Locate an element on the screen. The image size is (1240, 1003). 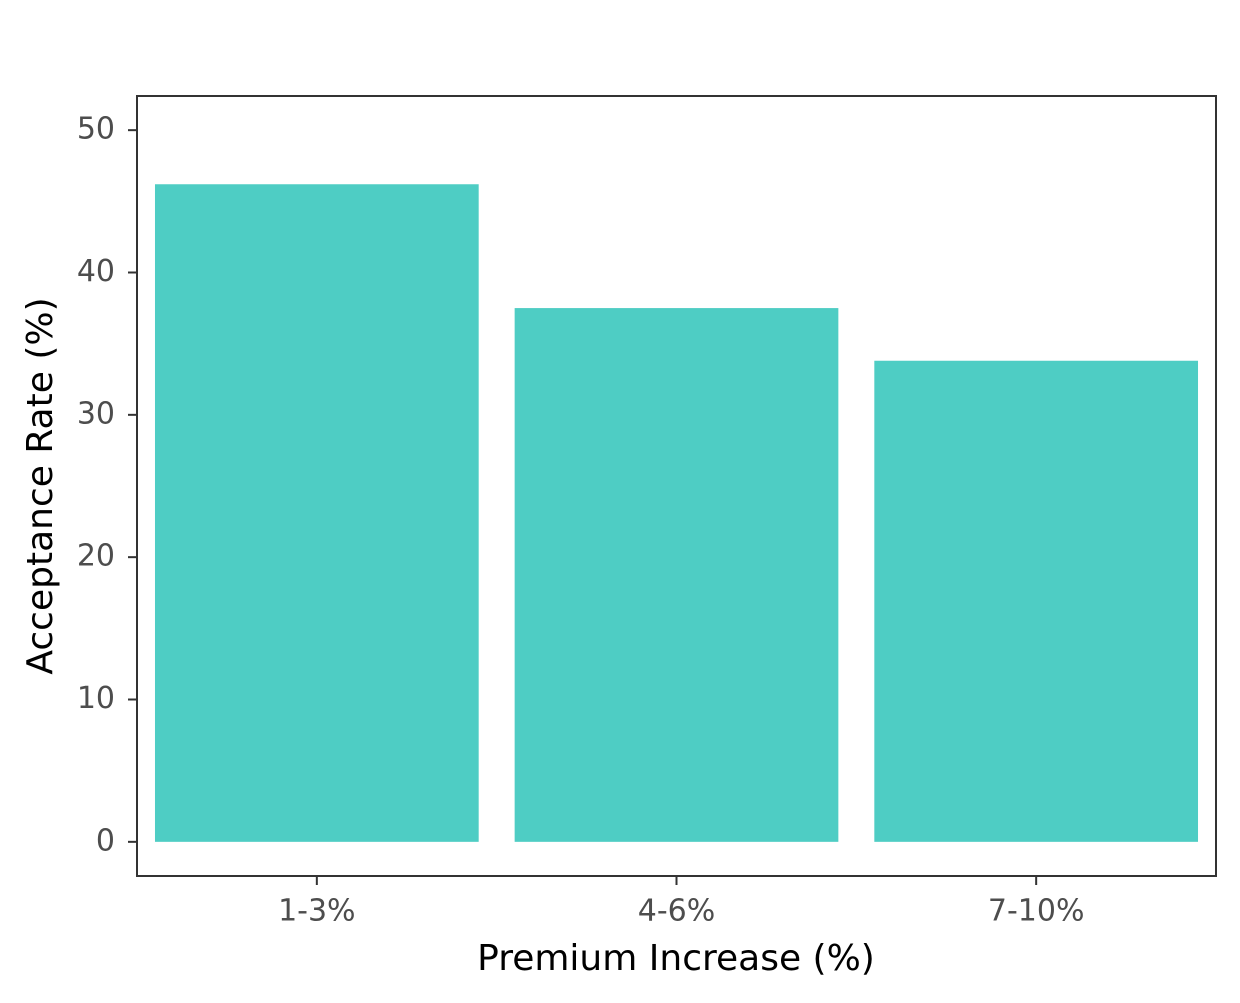
y-tick-label: 30 is located at coordinates (96, 413).